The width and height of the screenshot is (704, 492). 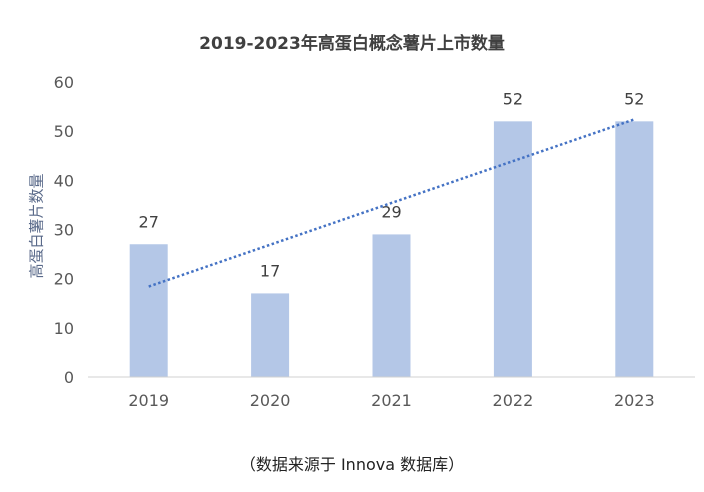 What do you see at coordinates (513, 400) in the screenshot?
I see `x-tick-label: 2022` at bounding box center [513, 400].